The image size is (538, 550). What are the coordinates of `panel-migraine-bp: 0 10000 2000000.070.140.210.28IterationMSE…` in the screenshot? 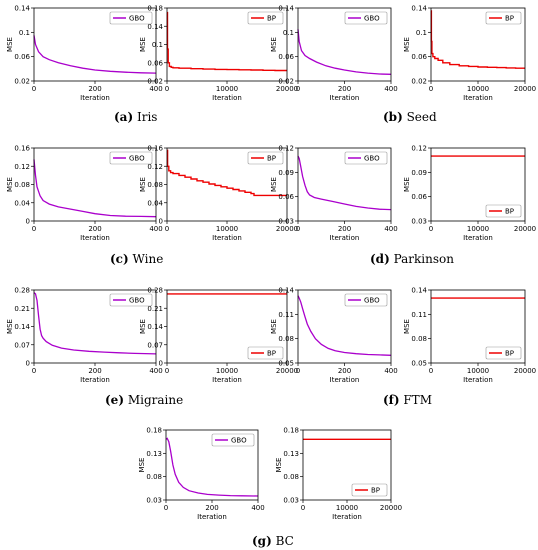 It's located at (218, 336).